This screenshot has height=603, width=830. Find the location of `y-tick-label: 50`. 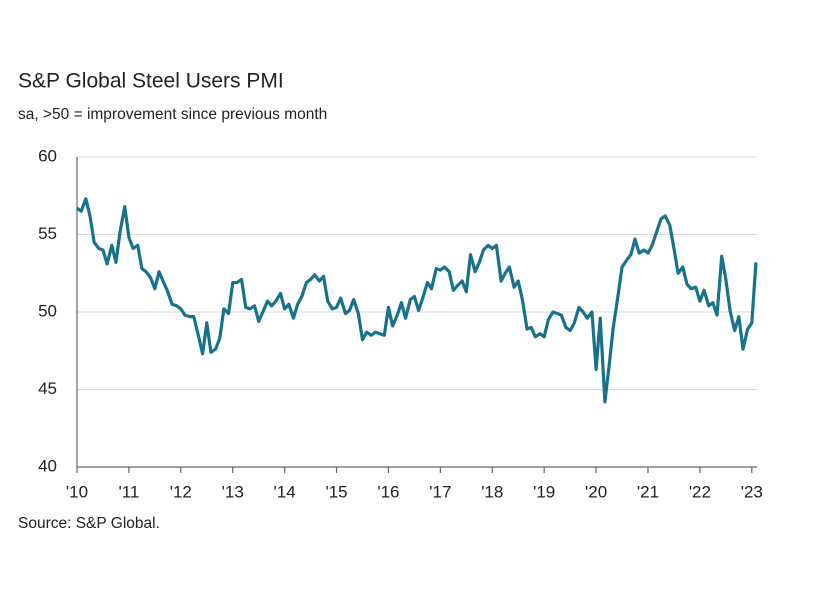

y-tick-label: 50 is located at coordinates (47, 310).